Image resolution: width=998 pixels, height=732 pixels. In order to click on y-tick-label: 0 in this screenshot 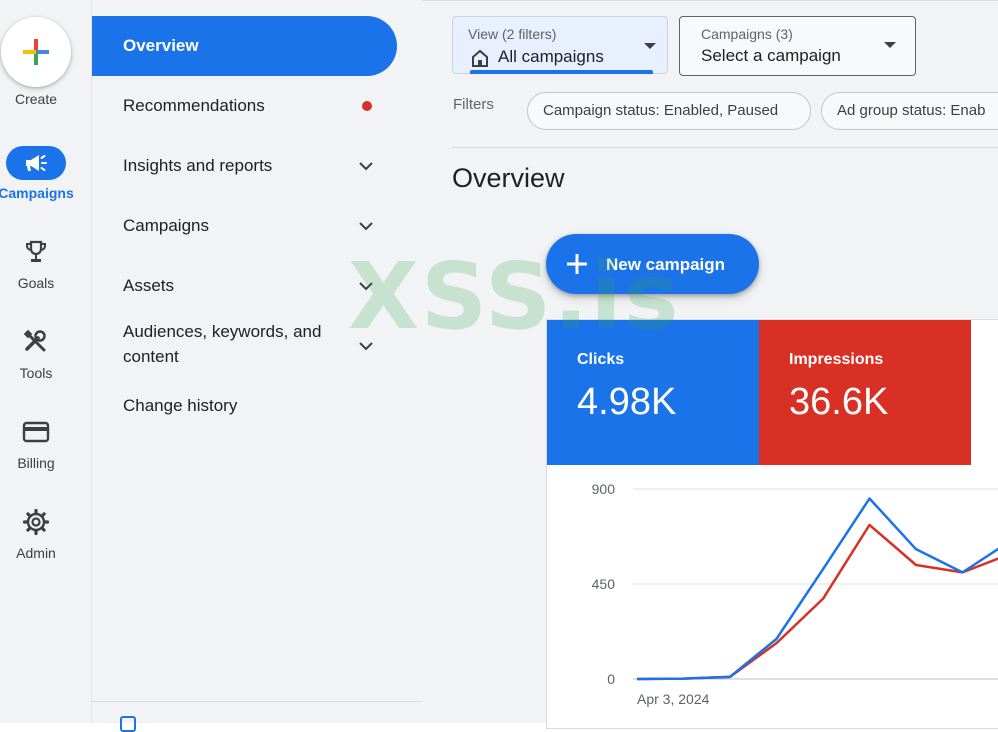, I will do `click(611, 679)`.